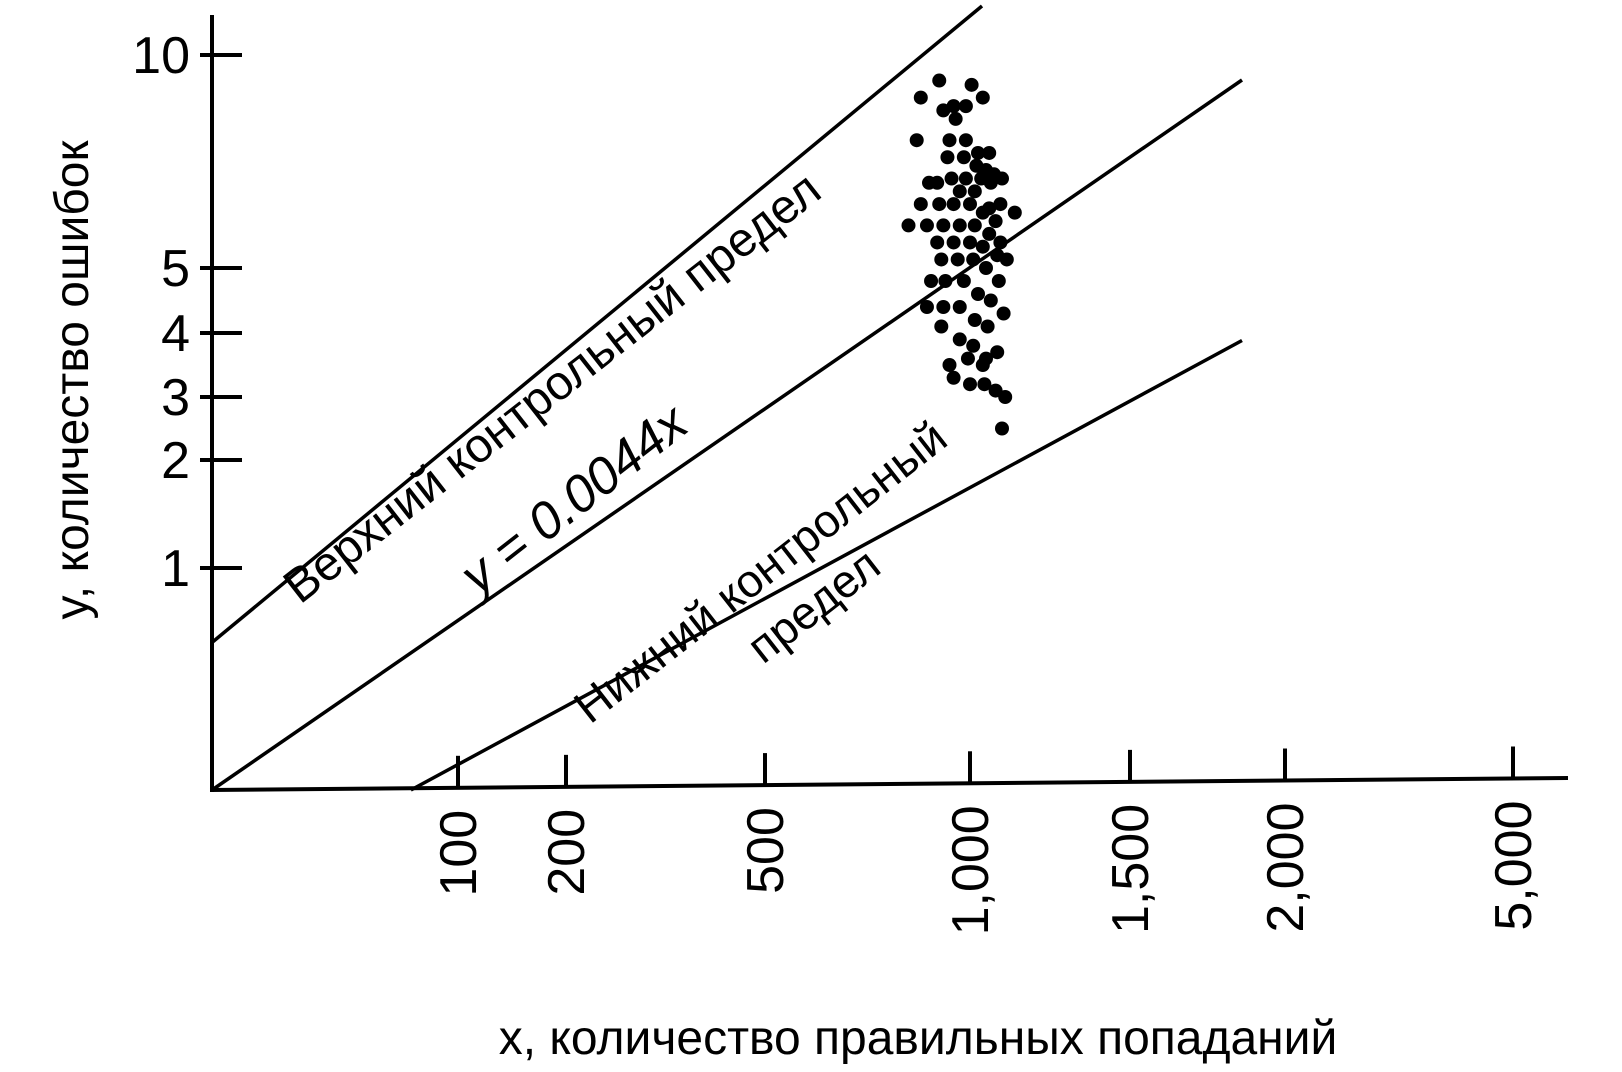 The image size is (1622, 1072). What do you see at coordinates (459, 853) in the screenshot?
I see `x-tick-label: 100` at bounding box center [459, 853].